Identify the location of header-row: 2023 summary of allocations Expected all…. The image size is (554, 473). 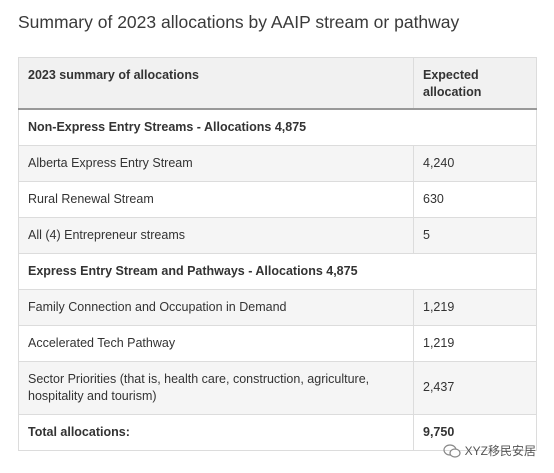
(277, 83).